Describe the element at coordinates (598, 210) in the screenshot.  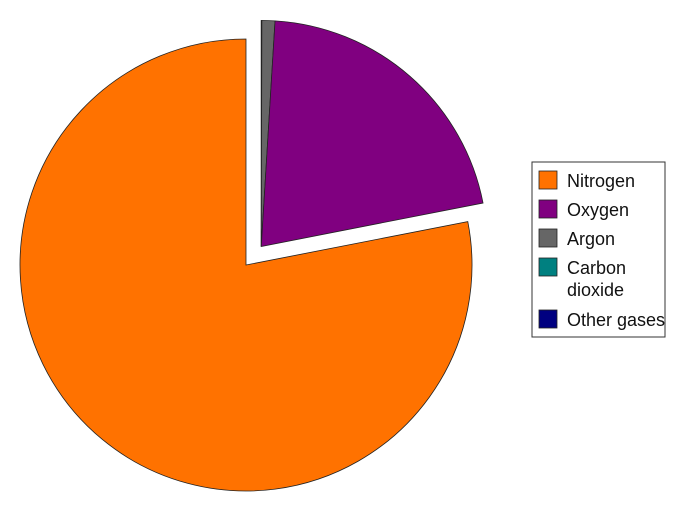
I see `legend-label: Oxygen` at that location.